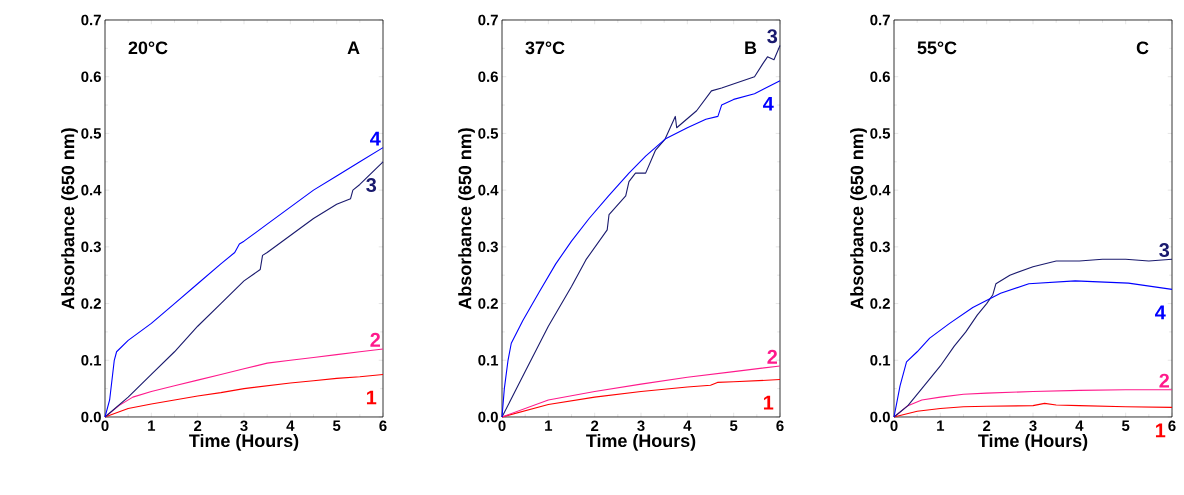  I want to click on annotation: B, so click(751, 47).